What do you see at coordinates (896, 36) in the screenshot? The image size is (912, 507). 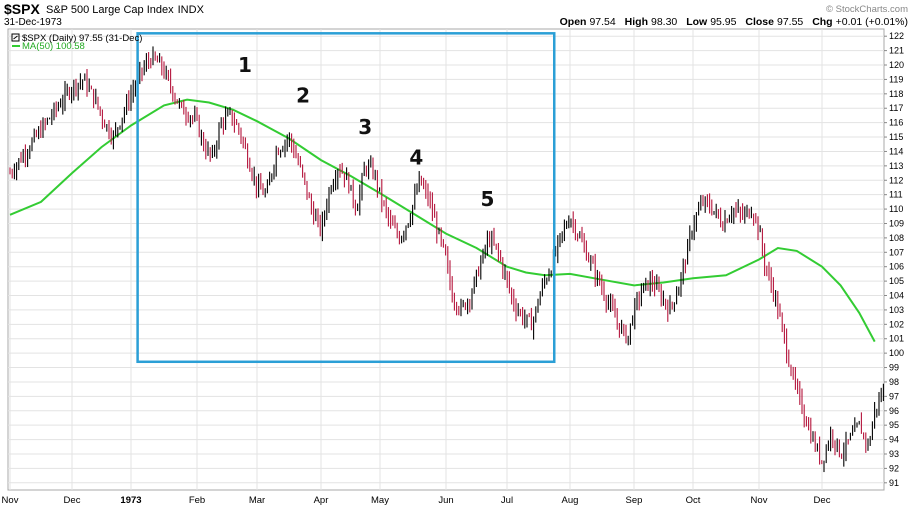 I see `y-tick-label: 122` at bounding box center [896, 36].